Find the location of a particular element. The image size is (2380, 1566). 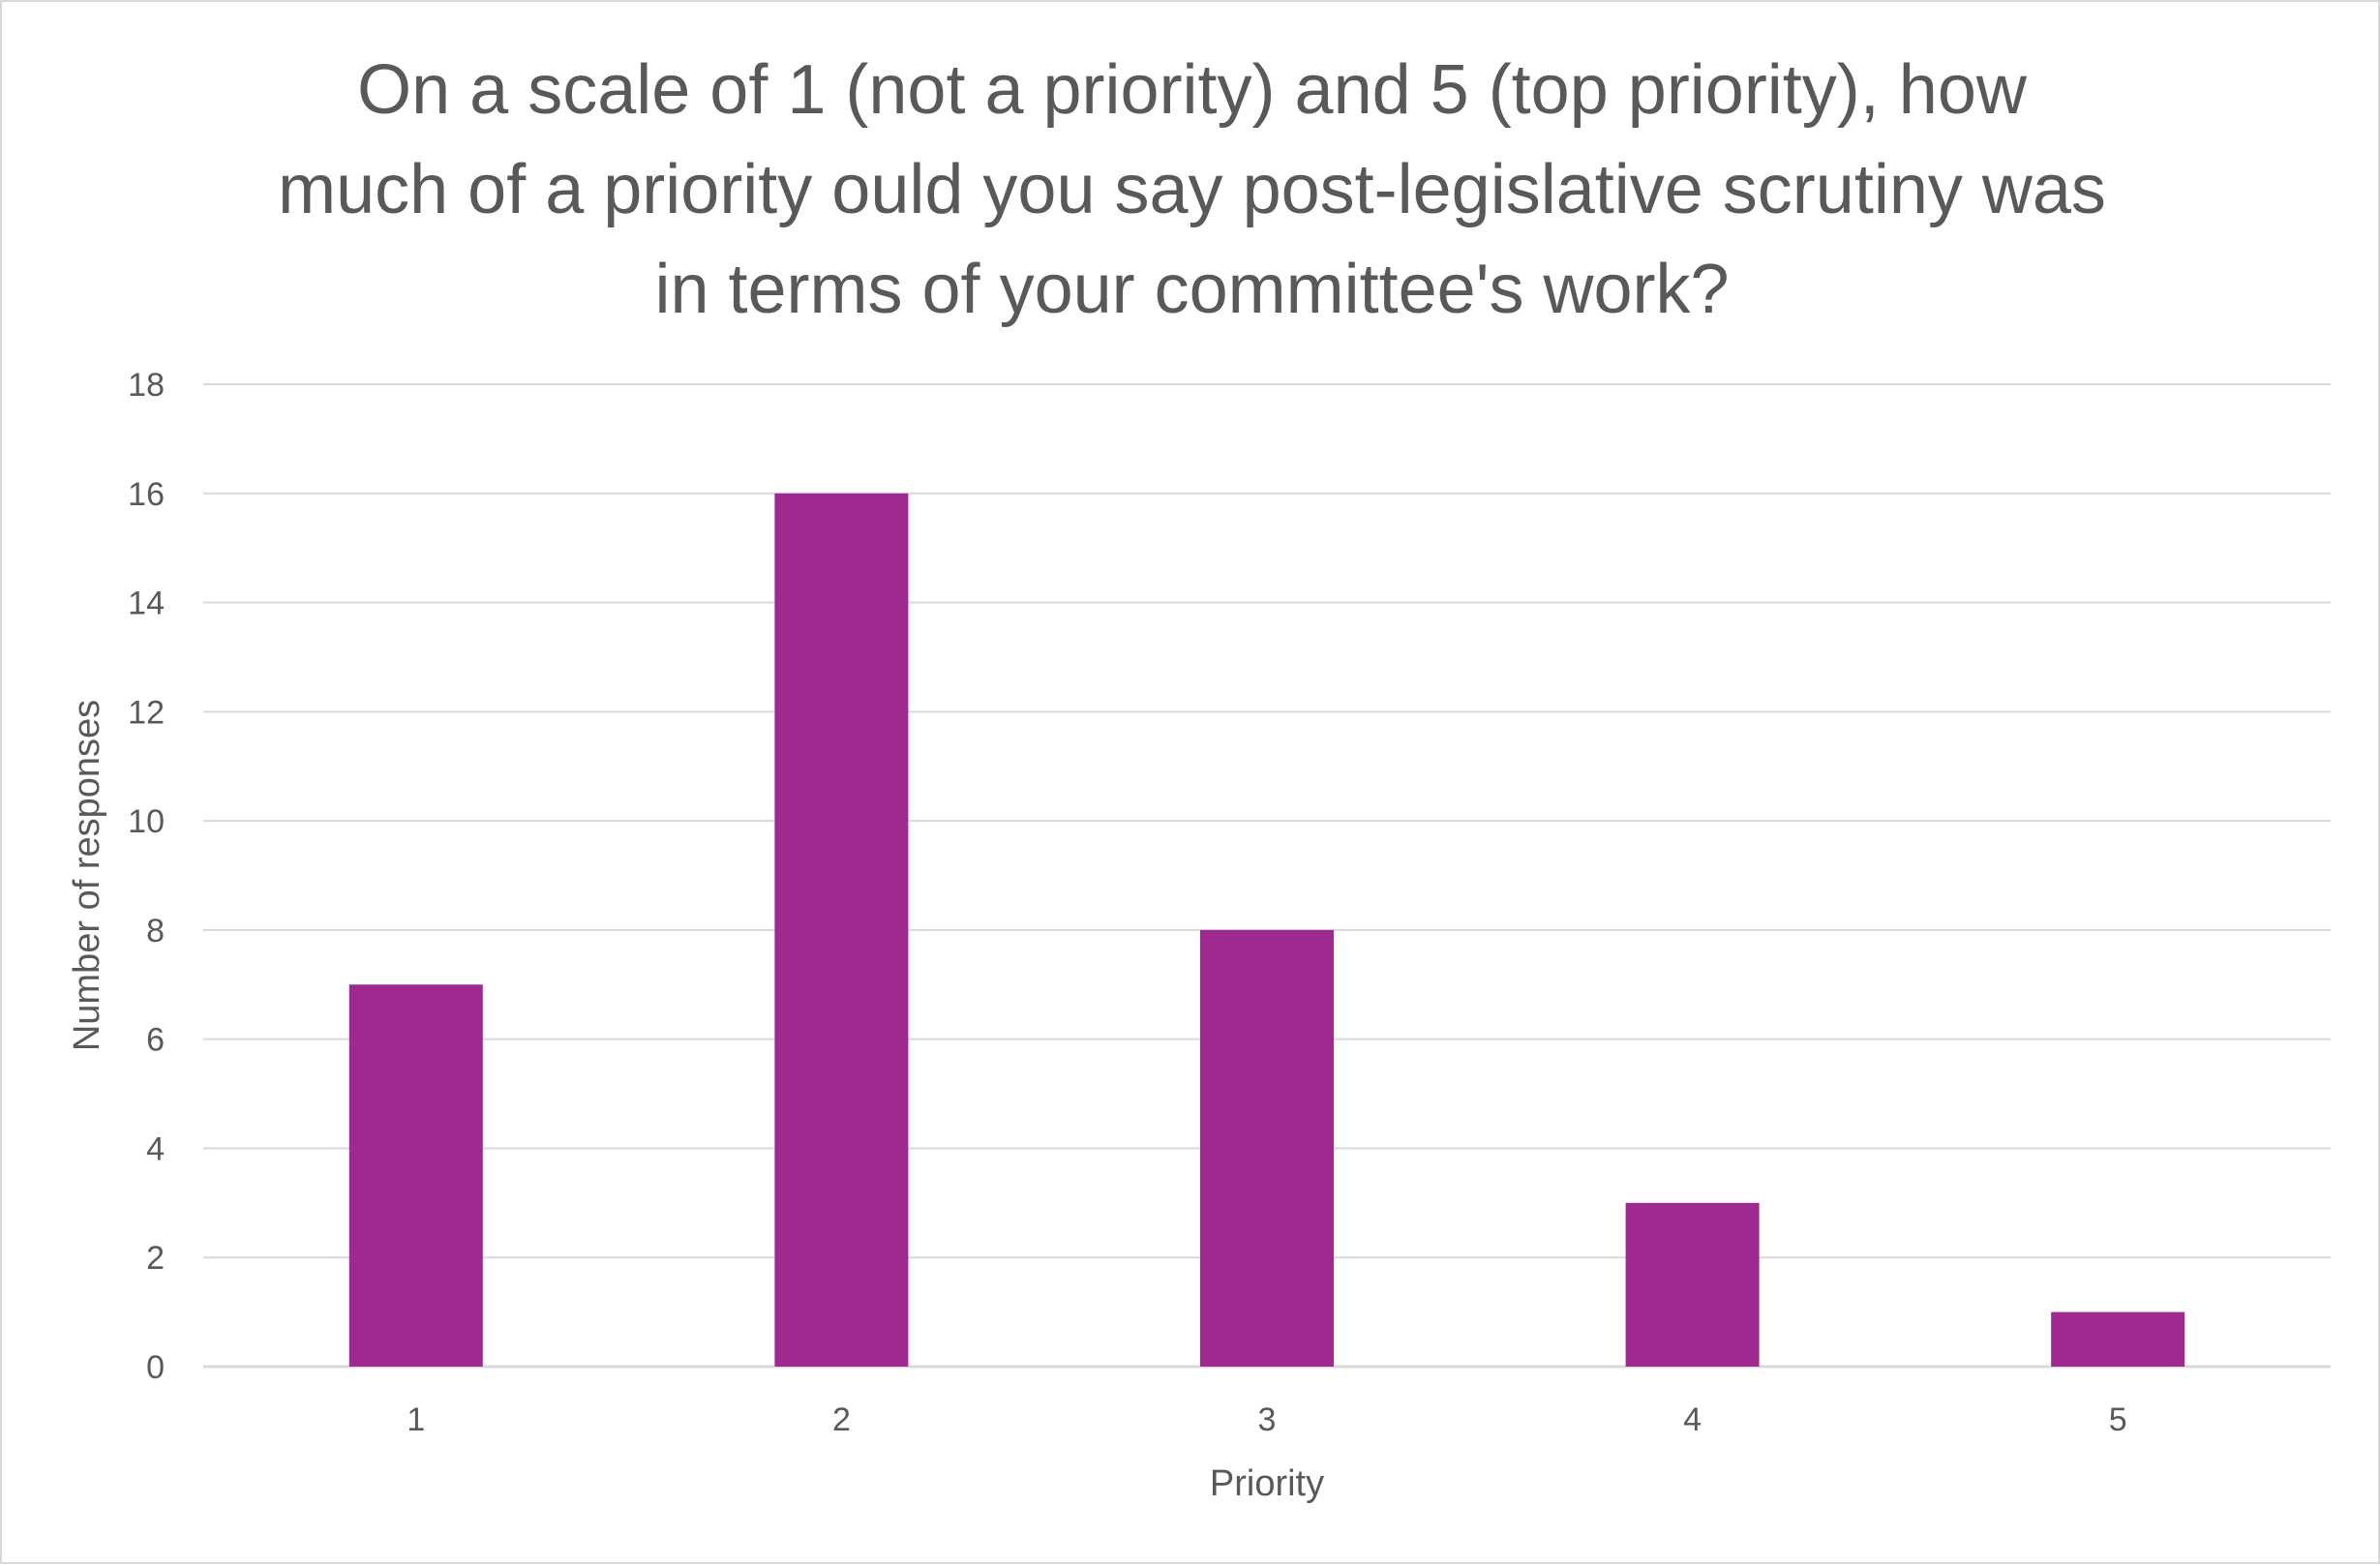

y-tick-label: 0 is located at coordinates (155, 1367).